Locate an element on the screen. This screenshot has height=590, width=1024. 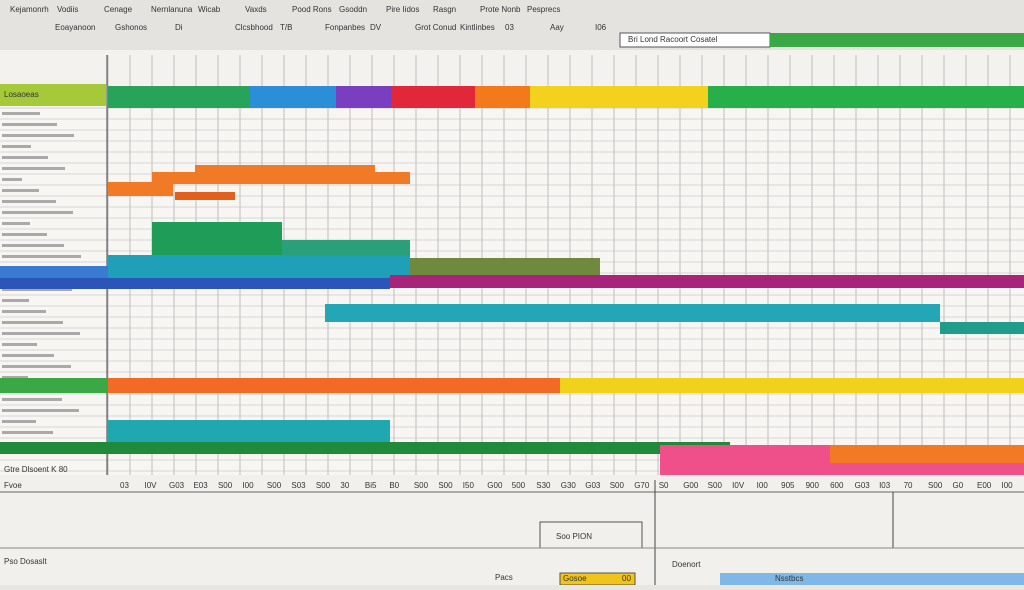
tab is located at coordinates (872, 579).